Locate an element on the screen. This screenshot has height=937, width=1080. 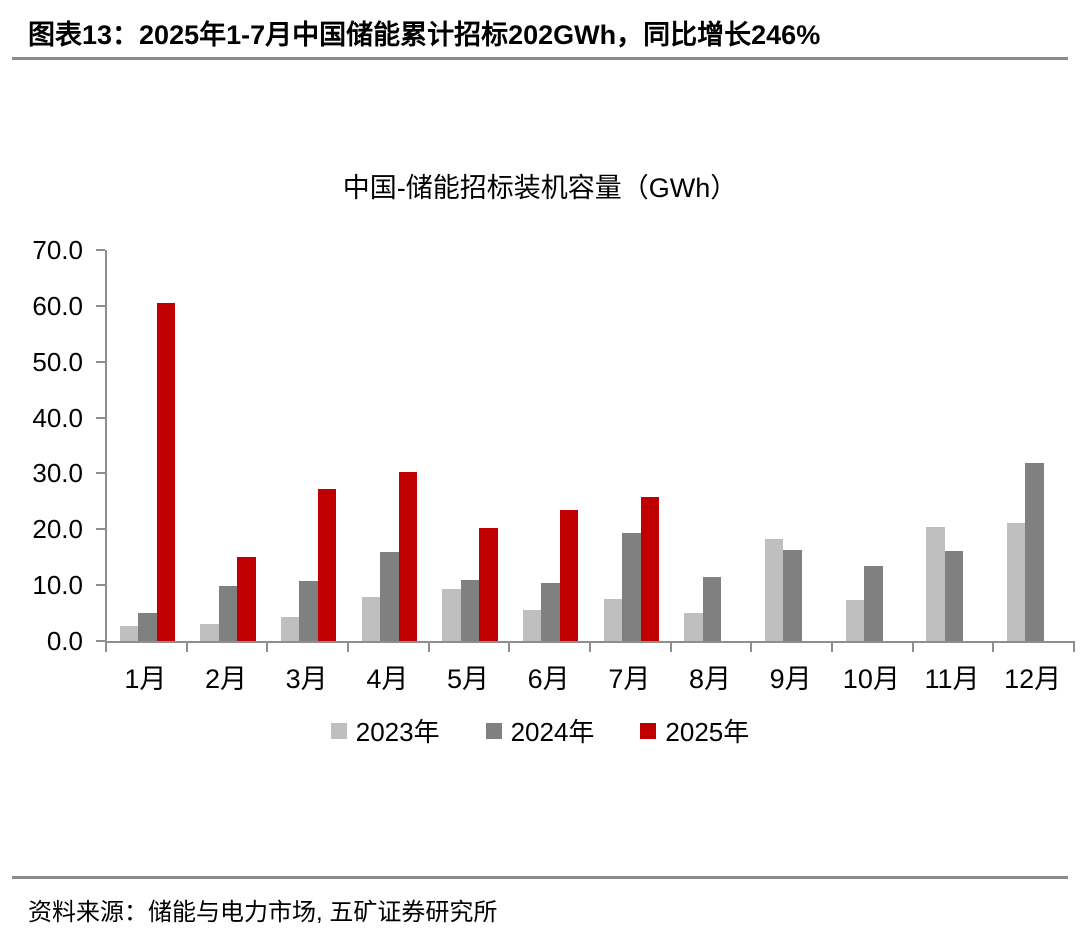
chart-title: 中国-储能招标装机容量（GWh） is located at coordinates (540, 188).